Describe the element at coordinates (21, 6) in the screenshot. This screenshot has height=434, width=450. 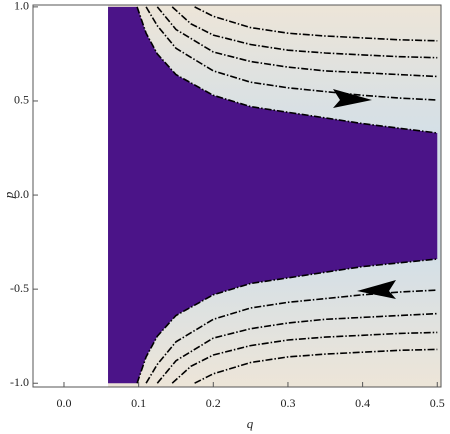
I see `y-tick-label: 1.0` at that location.